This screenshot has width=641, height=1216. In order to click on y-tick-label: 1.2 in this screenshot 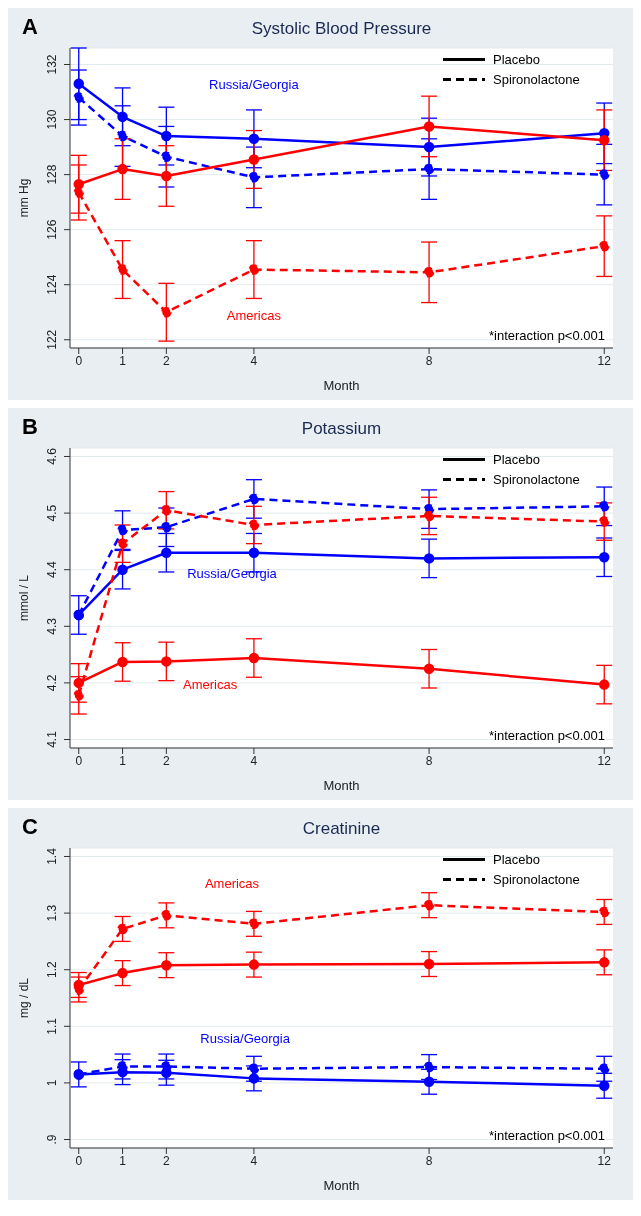, I will do `click(52, 970)`.